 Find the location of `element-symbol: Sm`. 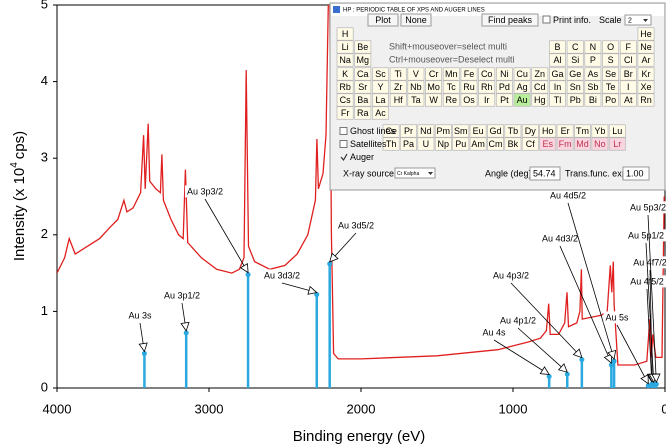

element-symbol: Sm is located at coordinates (461, 131).